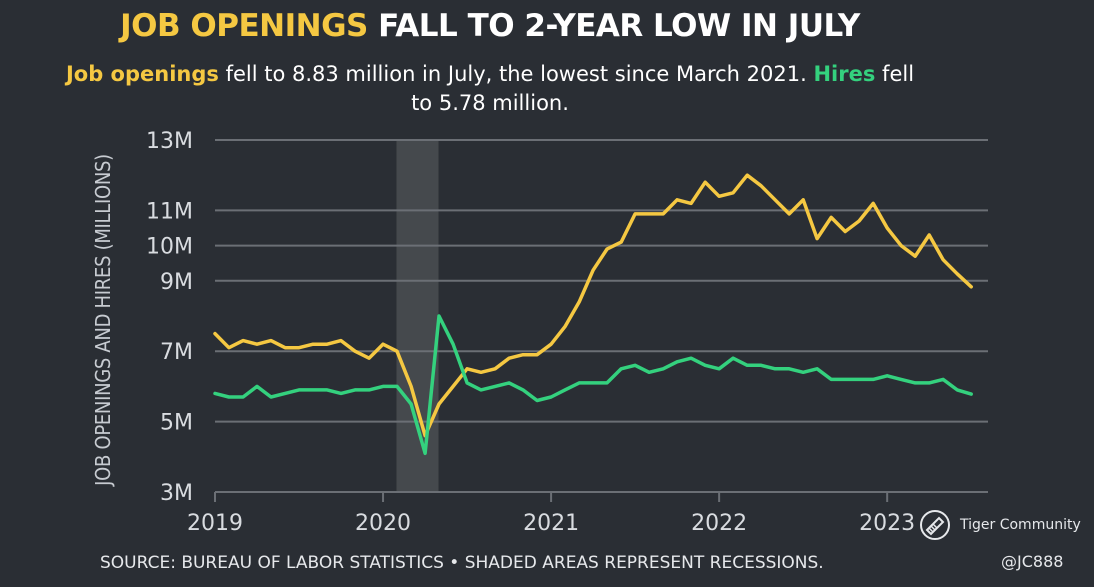 The height and width of the screenshot is (587, 1094). Describe the element at coordinates (887, 523) in the screenshot. I see `x-tick-label: 2023` at that location.